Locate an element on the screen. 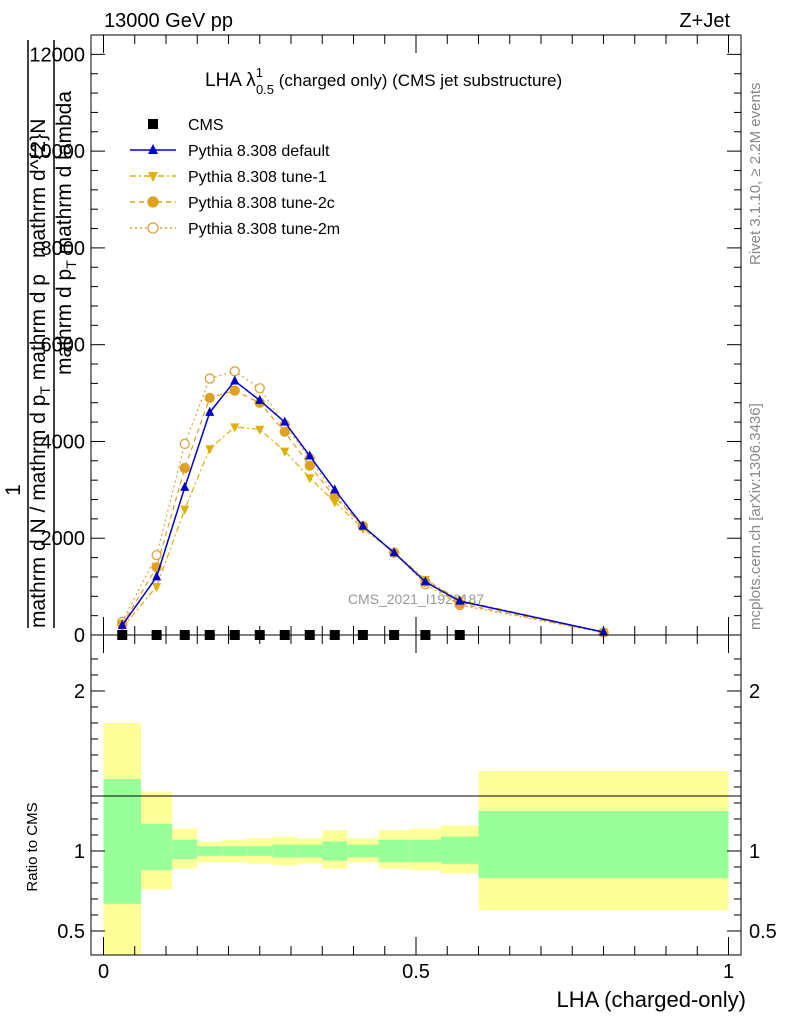 This screenshot has width=786, height=1024. xtick-label: 1 is located at coordinates (728, 972).